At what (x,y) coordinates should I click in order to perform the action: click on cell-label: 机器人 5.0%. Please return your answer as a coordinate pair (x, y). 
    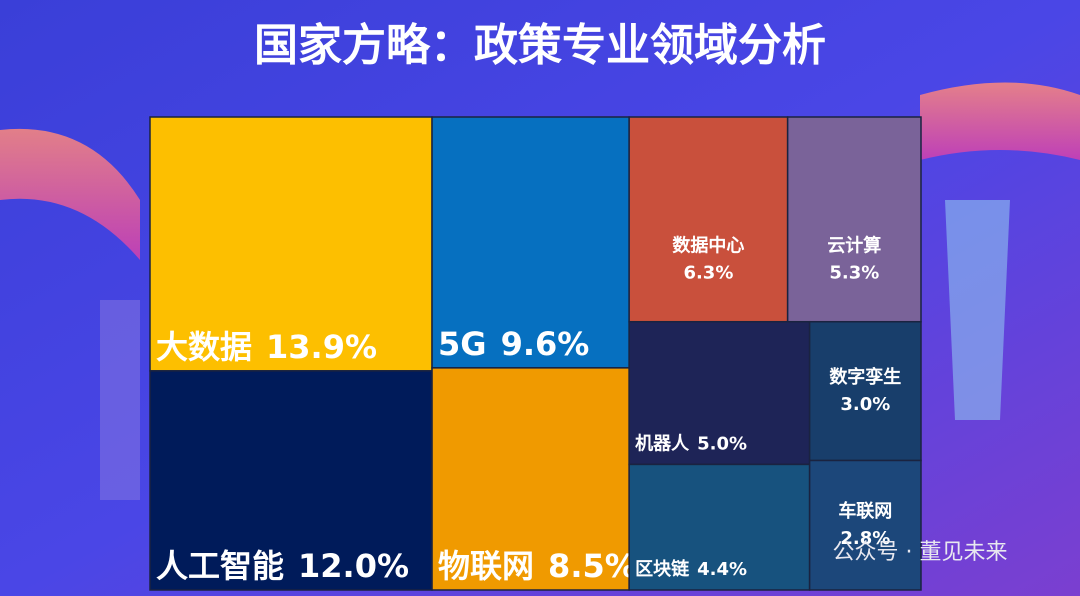
    Looking at the image, I should click on (691, 443).